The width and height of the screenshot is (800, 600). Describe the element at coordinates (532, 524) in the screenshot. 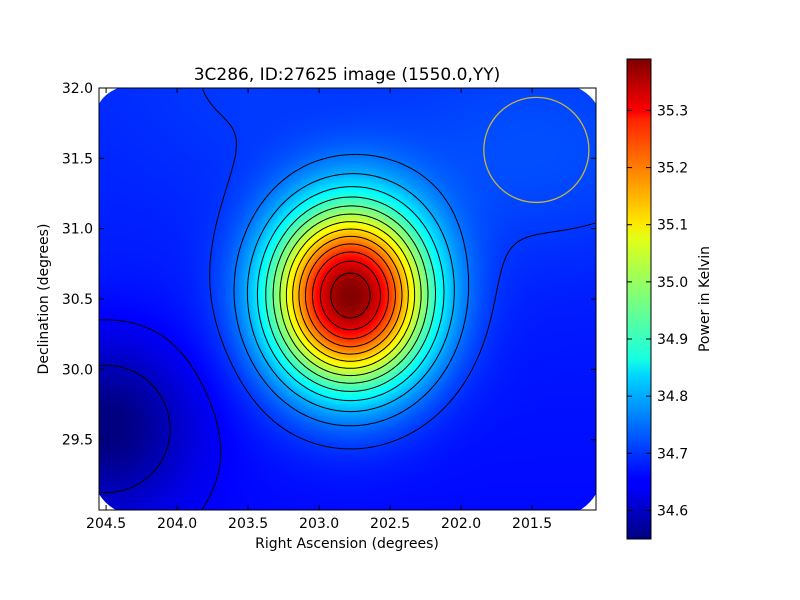

I see `x-tick-label: 201.5` at that location.